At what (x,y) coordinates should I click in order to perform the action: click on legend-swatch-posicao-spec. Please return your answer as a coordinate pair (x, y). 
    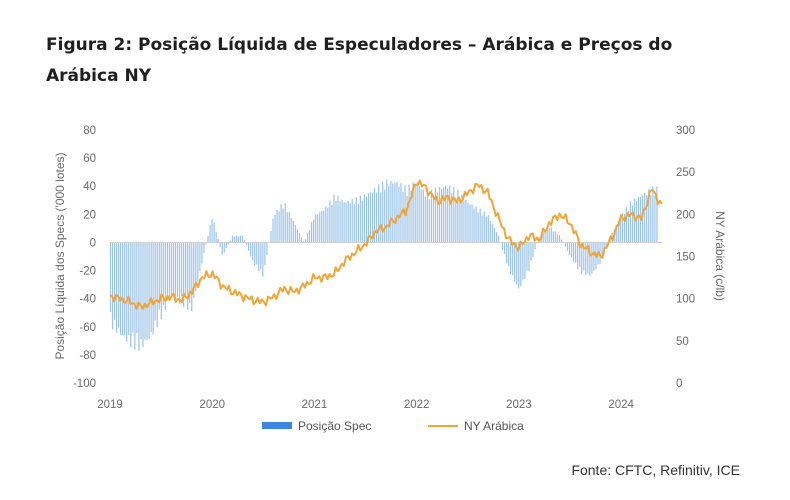
    Looking at the image, I should click on (277, 425).